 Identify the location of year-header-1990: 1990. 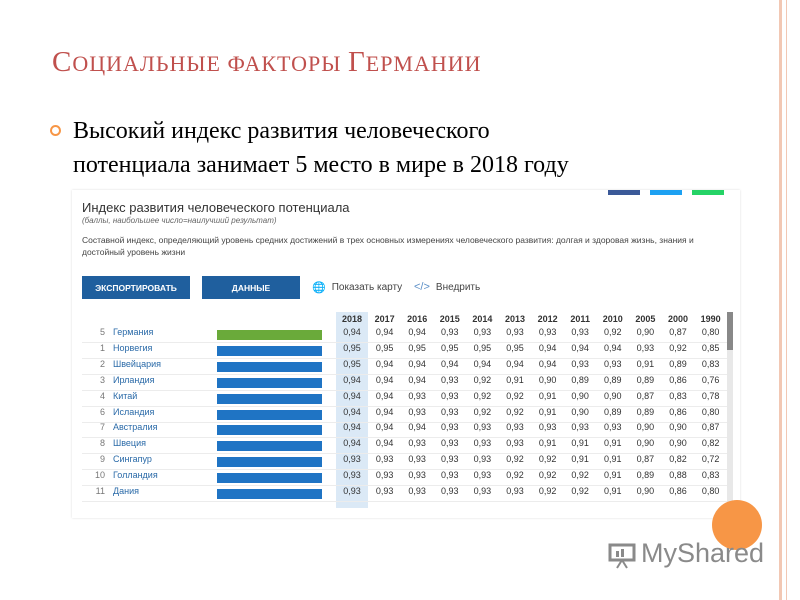
(710, 319).